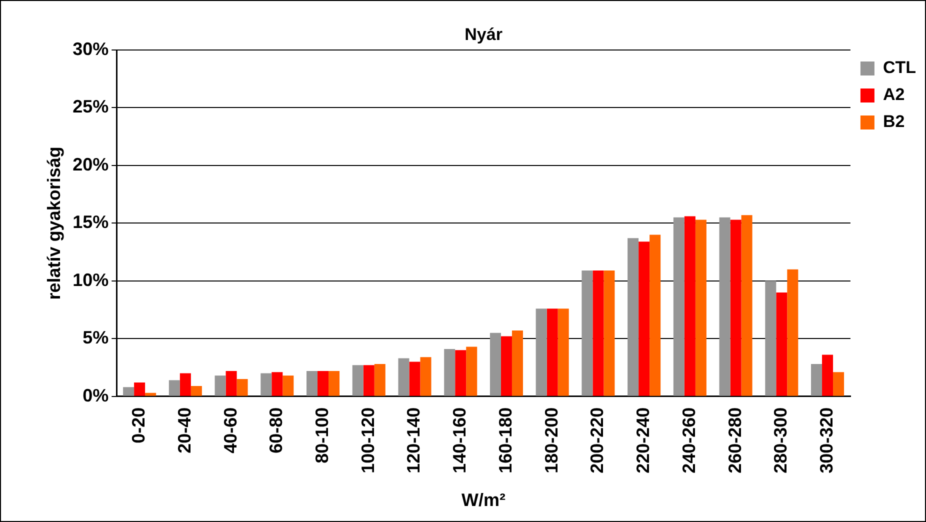 This screenshot has width=926, height=522. Describe the element at coordinates (95, 395) in the screenshot. I see `y-tick-label: 0%` at that location.